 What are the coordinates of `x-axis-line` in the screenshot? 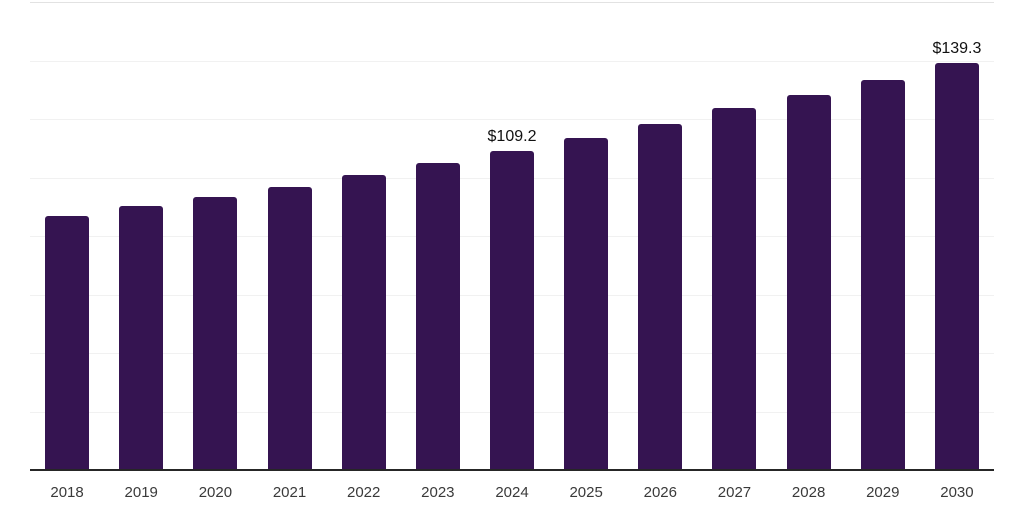 It's located at (512, 470).